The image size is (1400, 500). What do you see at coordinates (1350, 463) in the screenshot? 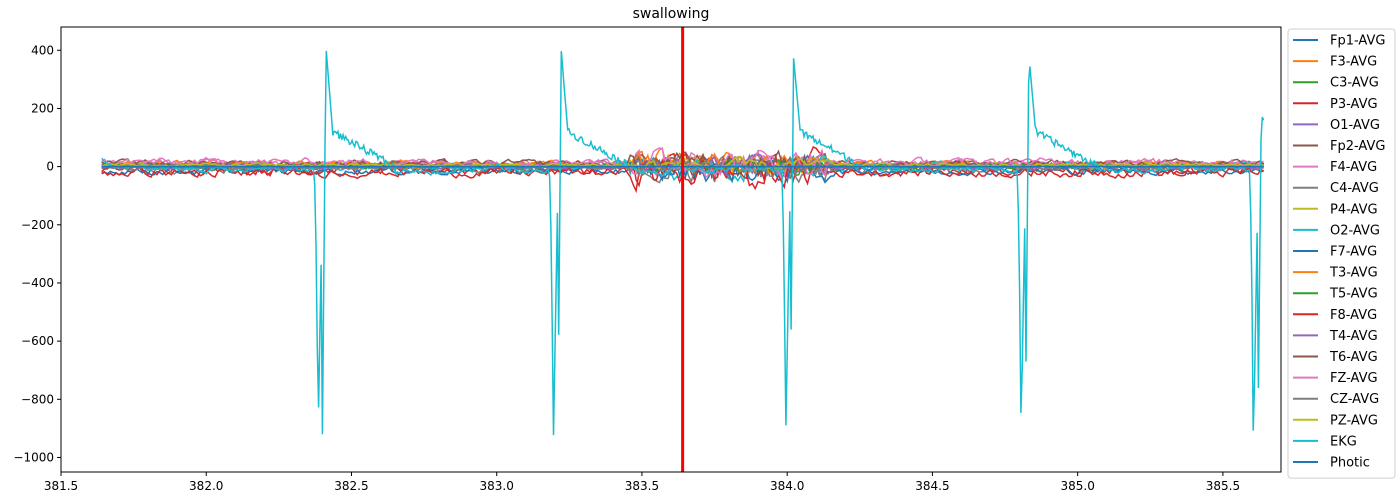
I see `legend-label: Photic` at bounding box center [1350, 463].